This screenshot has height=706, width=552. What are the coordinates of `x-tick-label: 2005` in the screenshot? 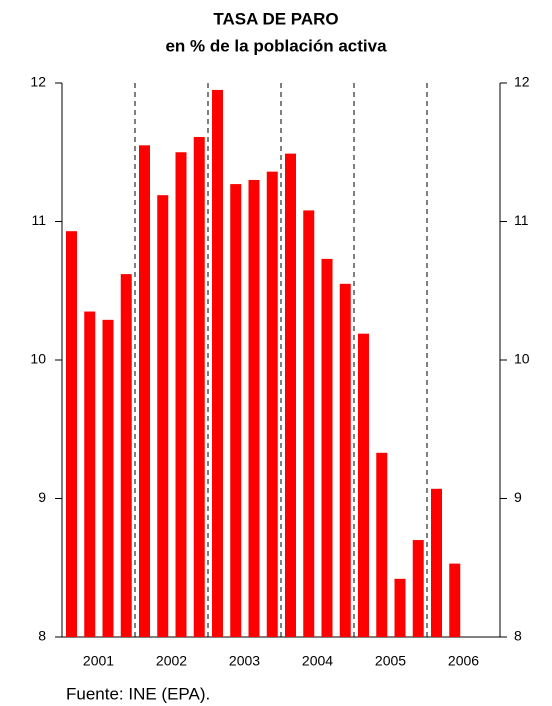 It's located at (390, 661).